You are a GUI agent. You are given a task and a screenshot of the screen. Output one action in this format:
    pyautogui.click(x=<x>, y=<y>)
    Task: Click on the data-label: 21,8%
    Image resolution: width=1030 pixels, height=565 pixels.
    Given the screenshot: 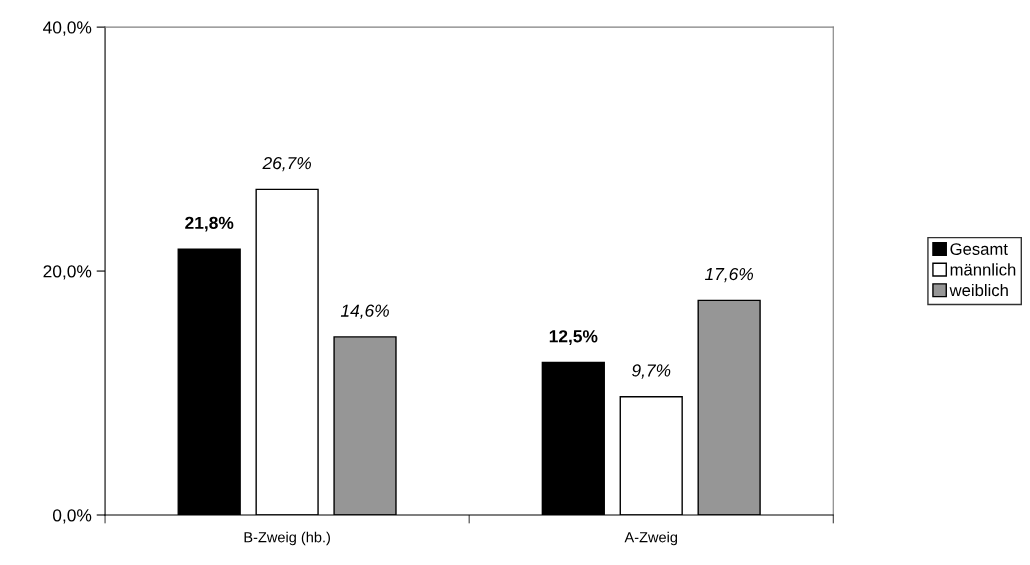 What is the action you would take?
    pyautogui.click(x=209, y=224)
    